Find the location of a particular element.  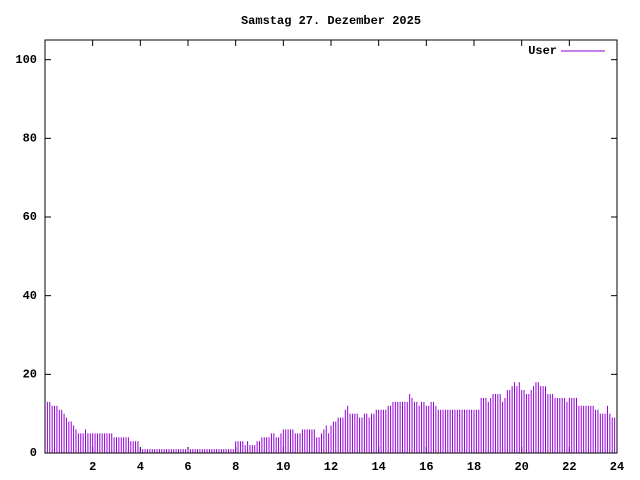

x-tick-label: 8 is located at coordinates (235, 467).